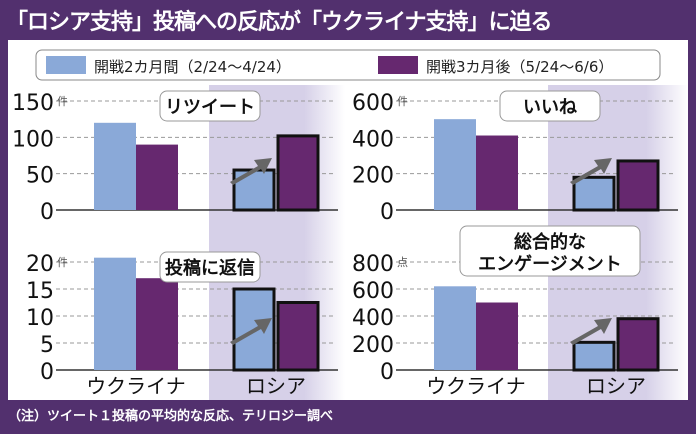  I want to click on subchart-title: いいね, so click(550, 107).